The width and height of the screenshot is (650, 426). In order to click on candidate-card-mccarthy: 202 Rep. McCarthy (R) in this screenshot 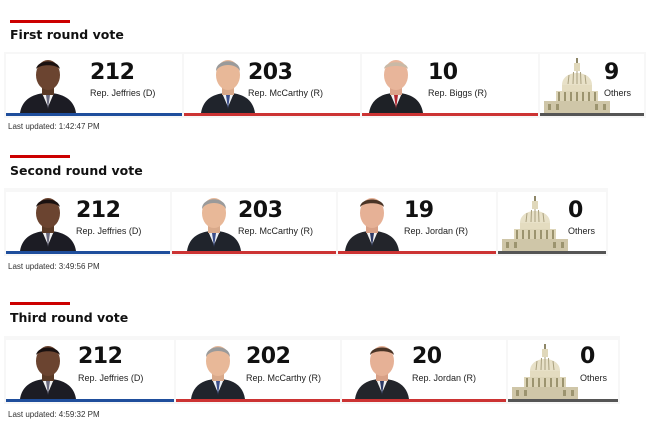, I will do `click(258, 371)`.